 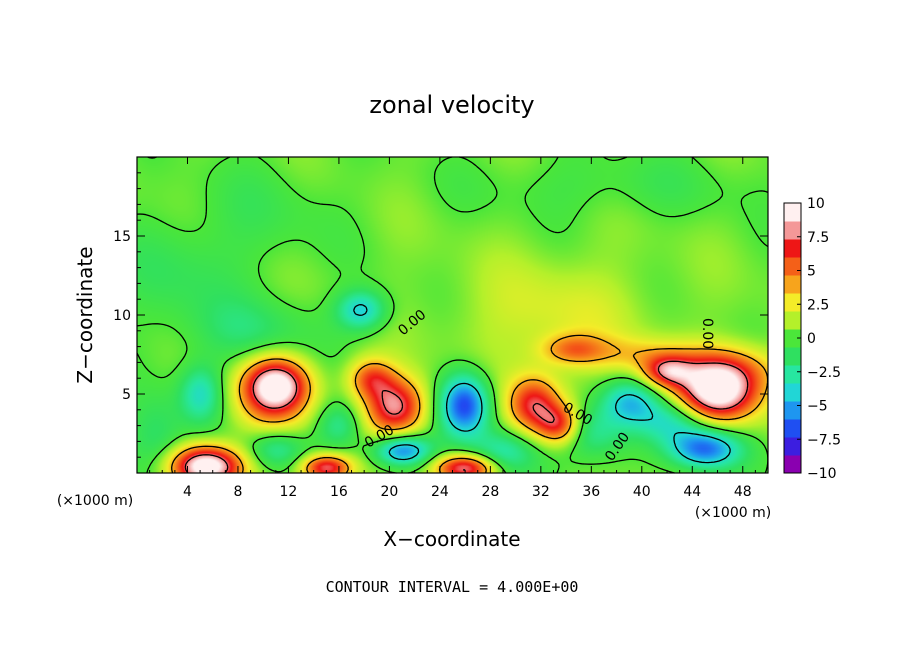 What do you see at coordinates (126, 395) in the screenshot?
I see `y-tick-label: 5` at bounding box center [126, 395].